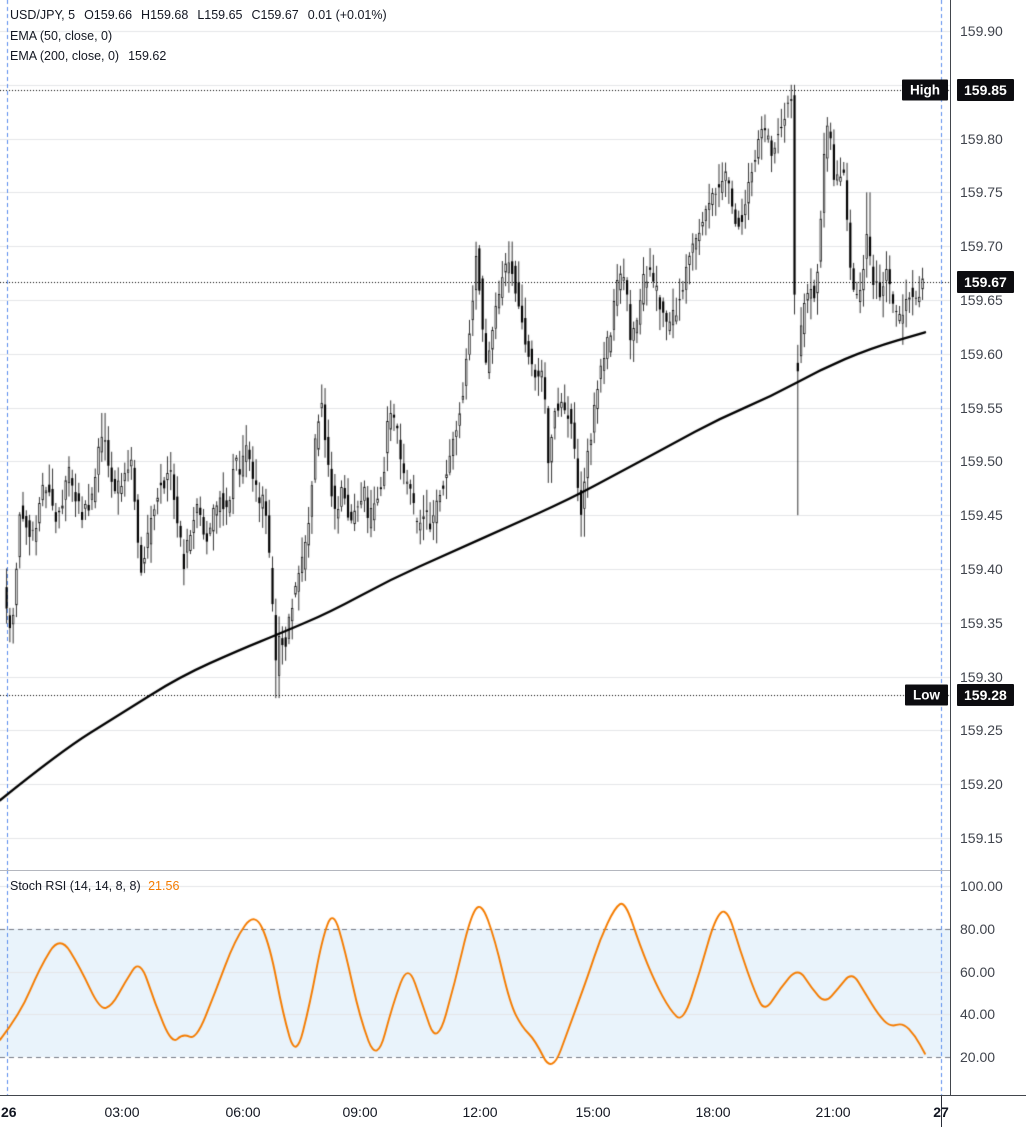 The width and height of the screenshot is (1026, 1133). Describe the element at coordinates (981, 515) in the screenshot. I see `price-axis-label: 159.45` at that location.